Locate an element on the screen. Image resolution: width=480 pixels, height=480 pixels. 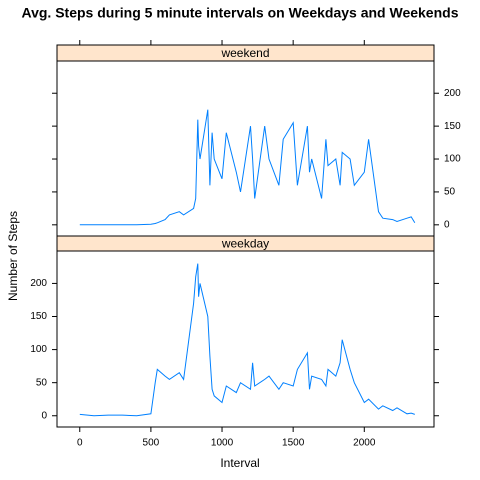
x-tick-label: 2000 is located at coordinates (364, 443).